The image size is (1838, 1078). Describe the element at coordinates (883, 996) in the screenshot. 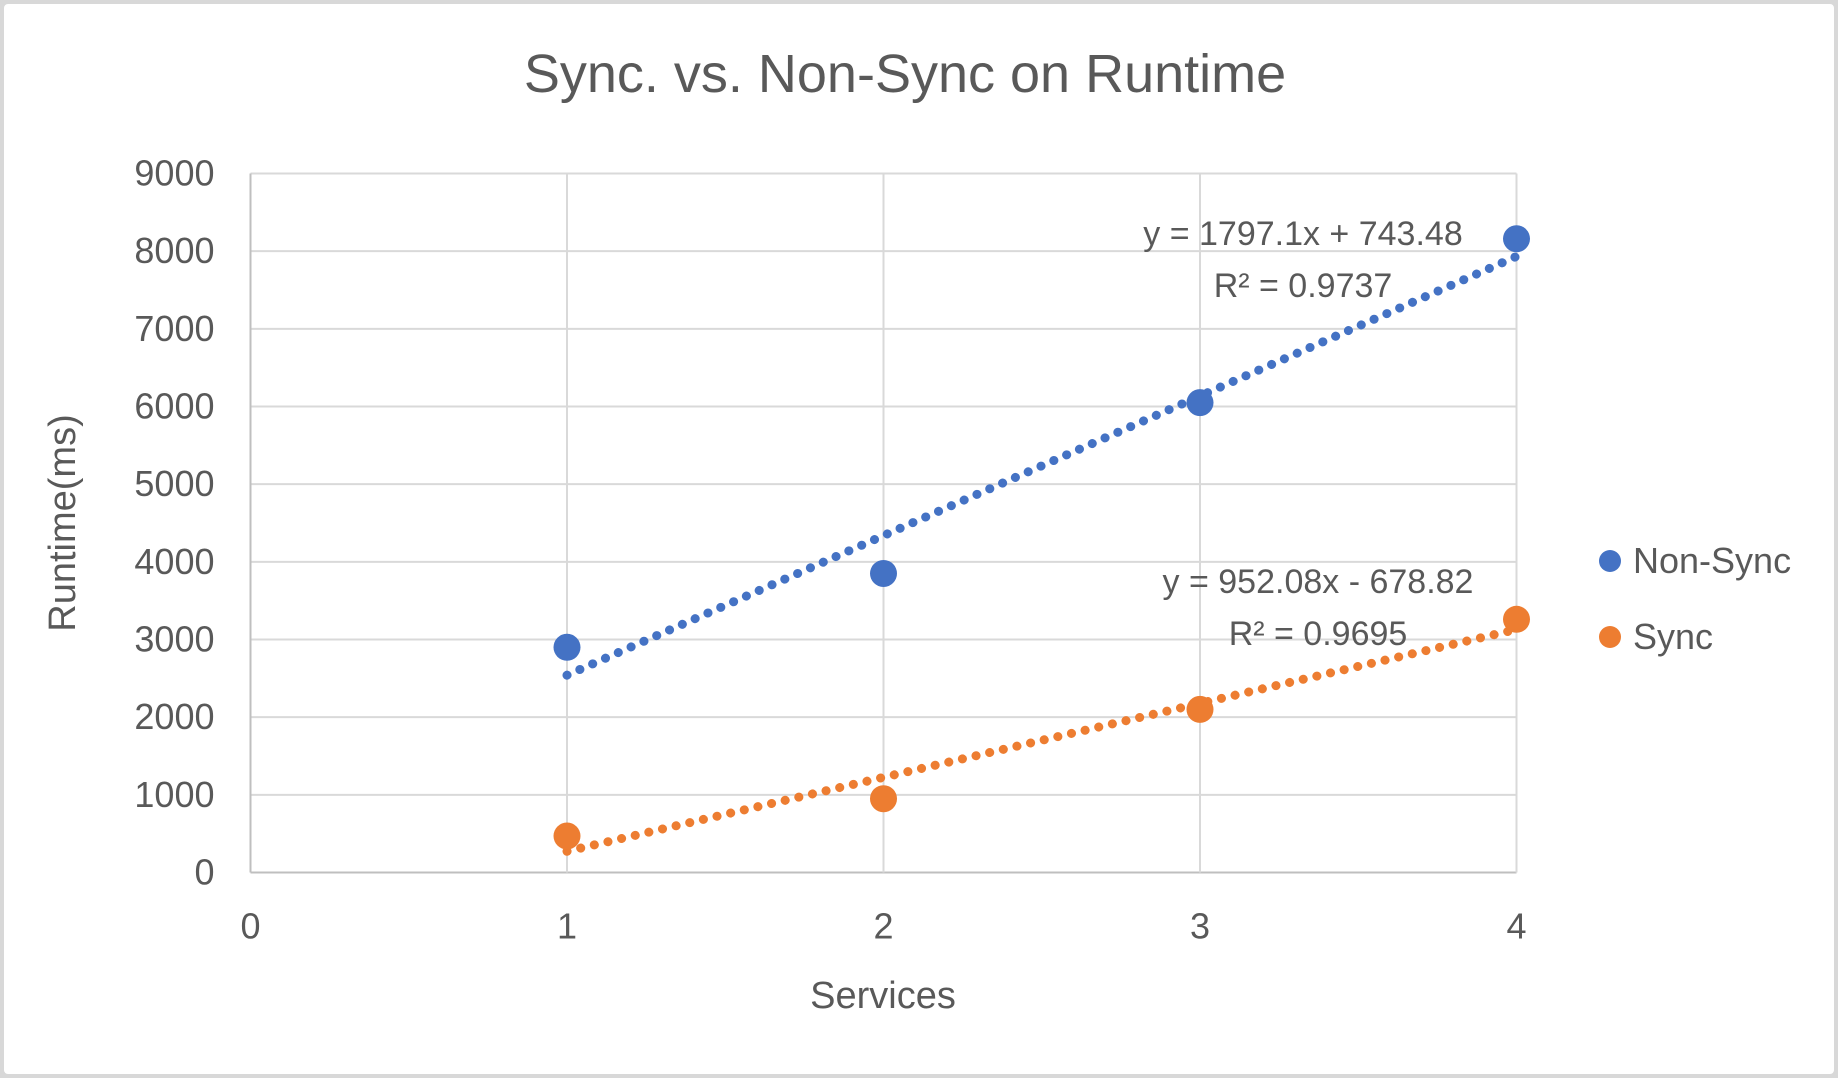

I see `x-axis-title: Services` at that location.